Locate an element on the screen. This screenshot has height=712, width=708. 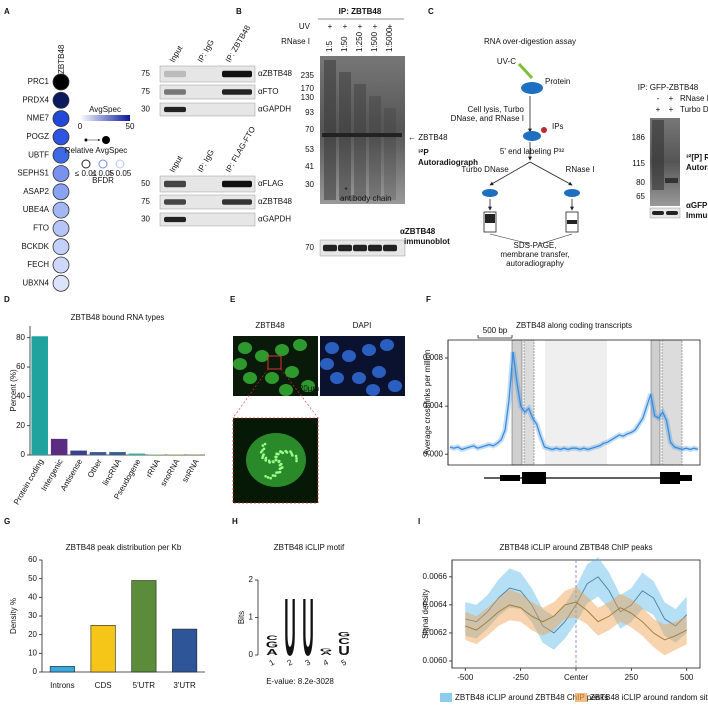
x-tick-label: -250 is located at coordinates (521, 677).